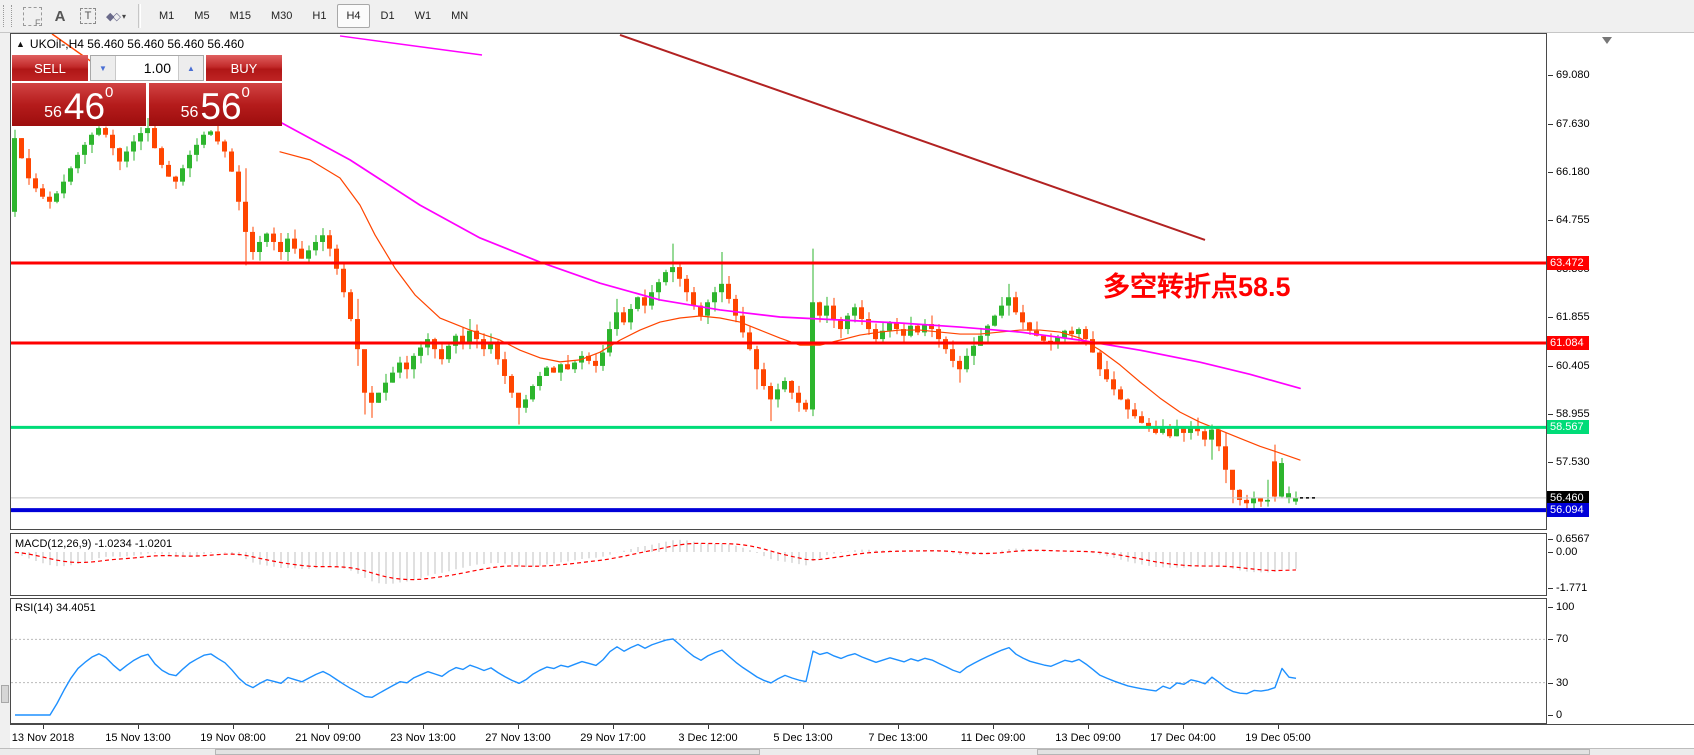 The height and width of the screenshot is (755, 1694). I want to click on label-t-icon: T, so click(88, 16).